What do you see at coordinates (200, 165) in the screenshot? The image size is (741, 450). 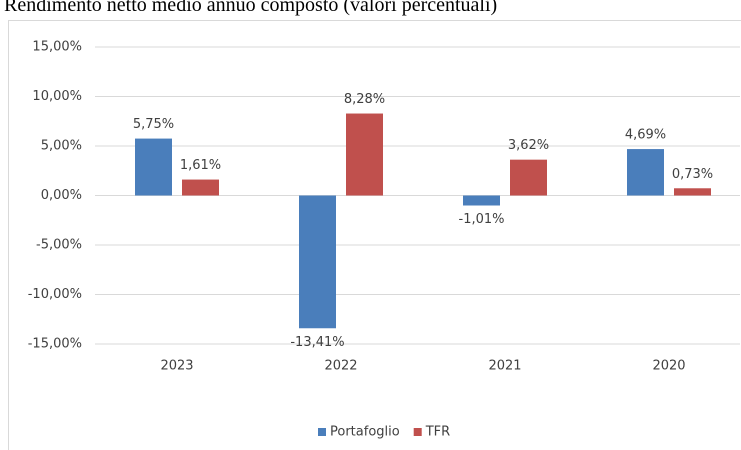 I see `data-label: 1,61%` at bounding box center [200, 165].